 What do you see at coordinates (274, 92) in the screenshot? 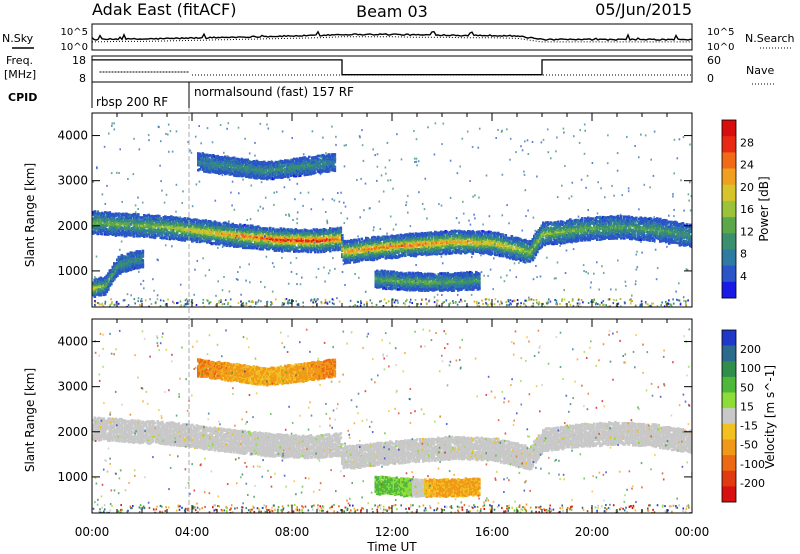
I see `cpid-segment-2: normalsound (fast) 157 RF` at bounding box center [274, 92].